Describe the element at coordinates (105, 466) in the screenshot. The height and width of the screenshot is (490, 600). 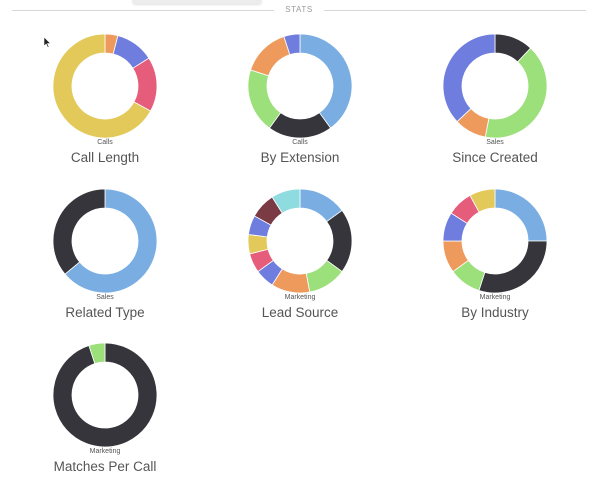
I see `chart-title: Matches Per Call` at that location.